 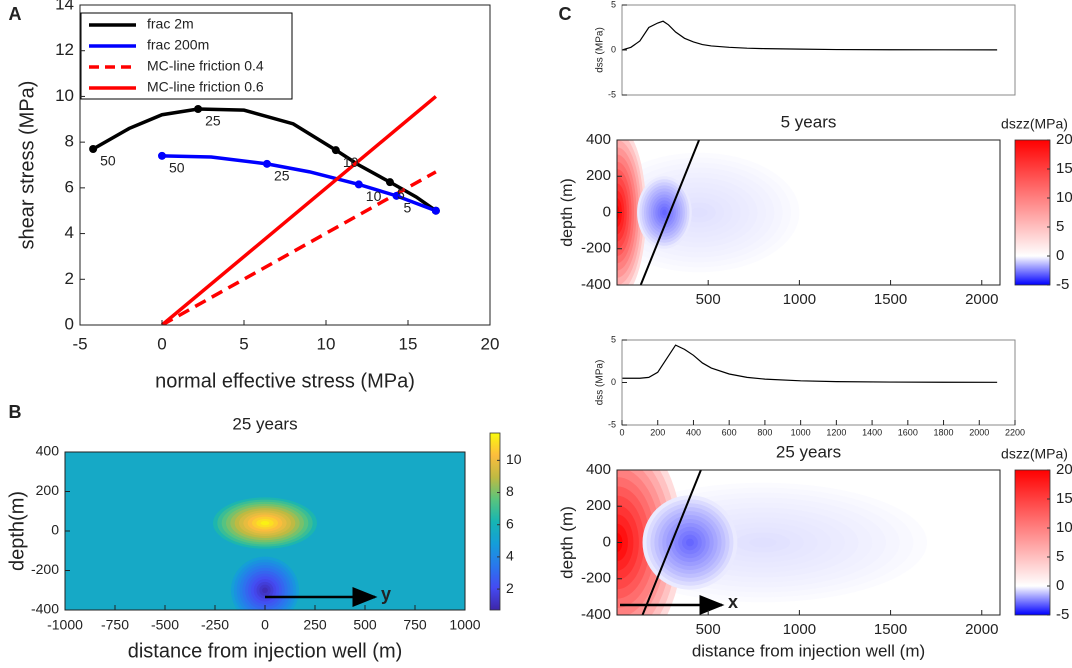 What do you see at coordinates (598, 505) in the screenshot?
I see `y-tick-label: 200` at bounding box center [598, 505].